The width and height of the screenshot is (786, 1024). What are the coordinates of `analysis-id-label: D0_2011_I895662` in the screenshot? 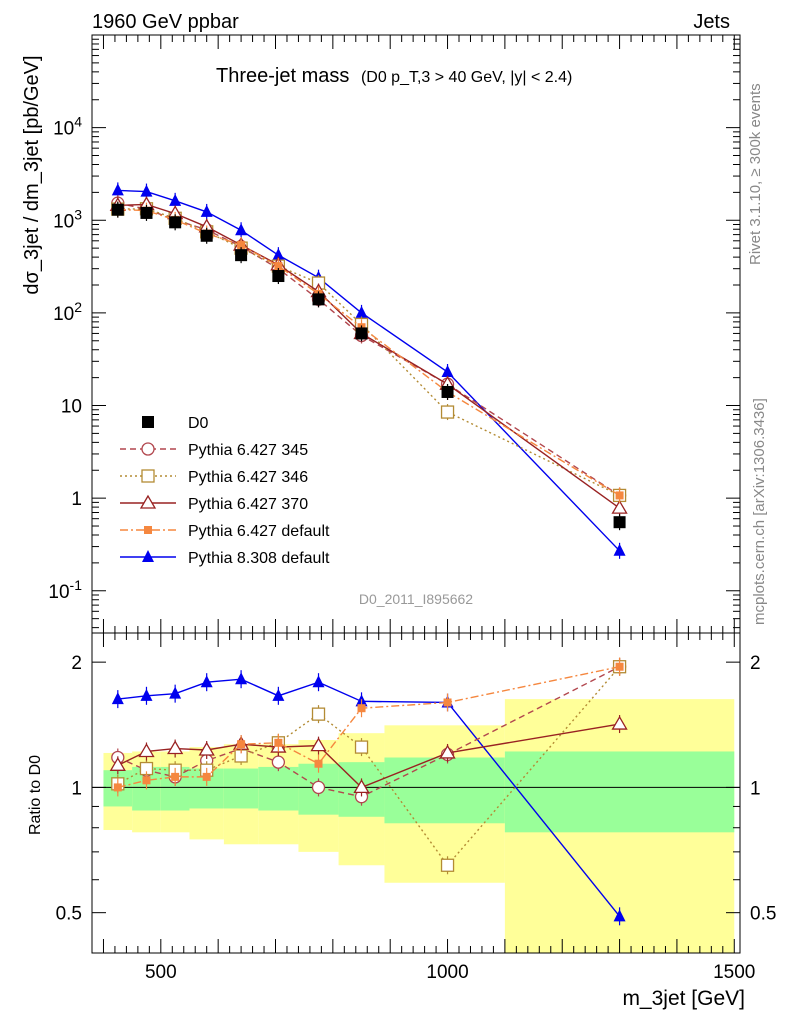 It's located at (416, 599).